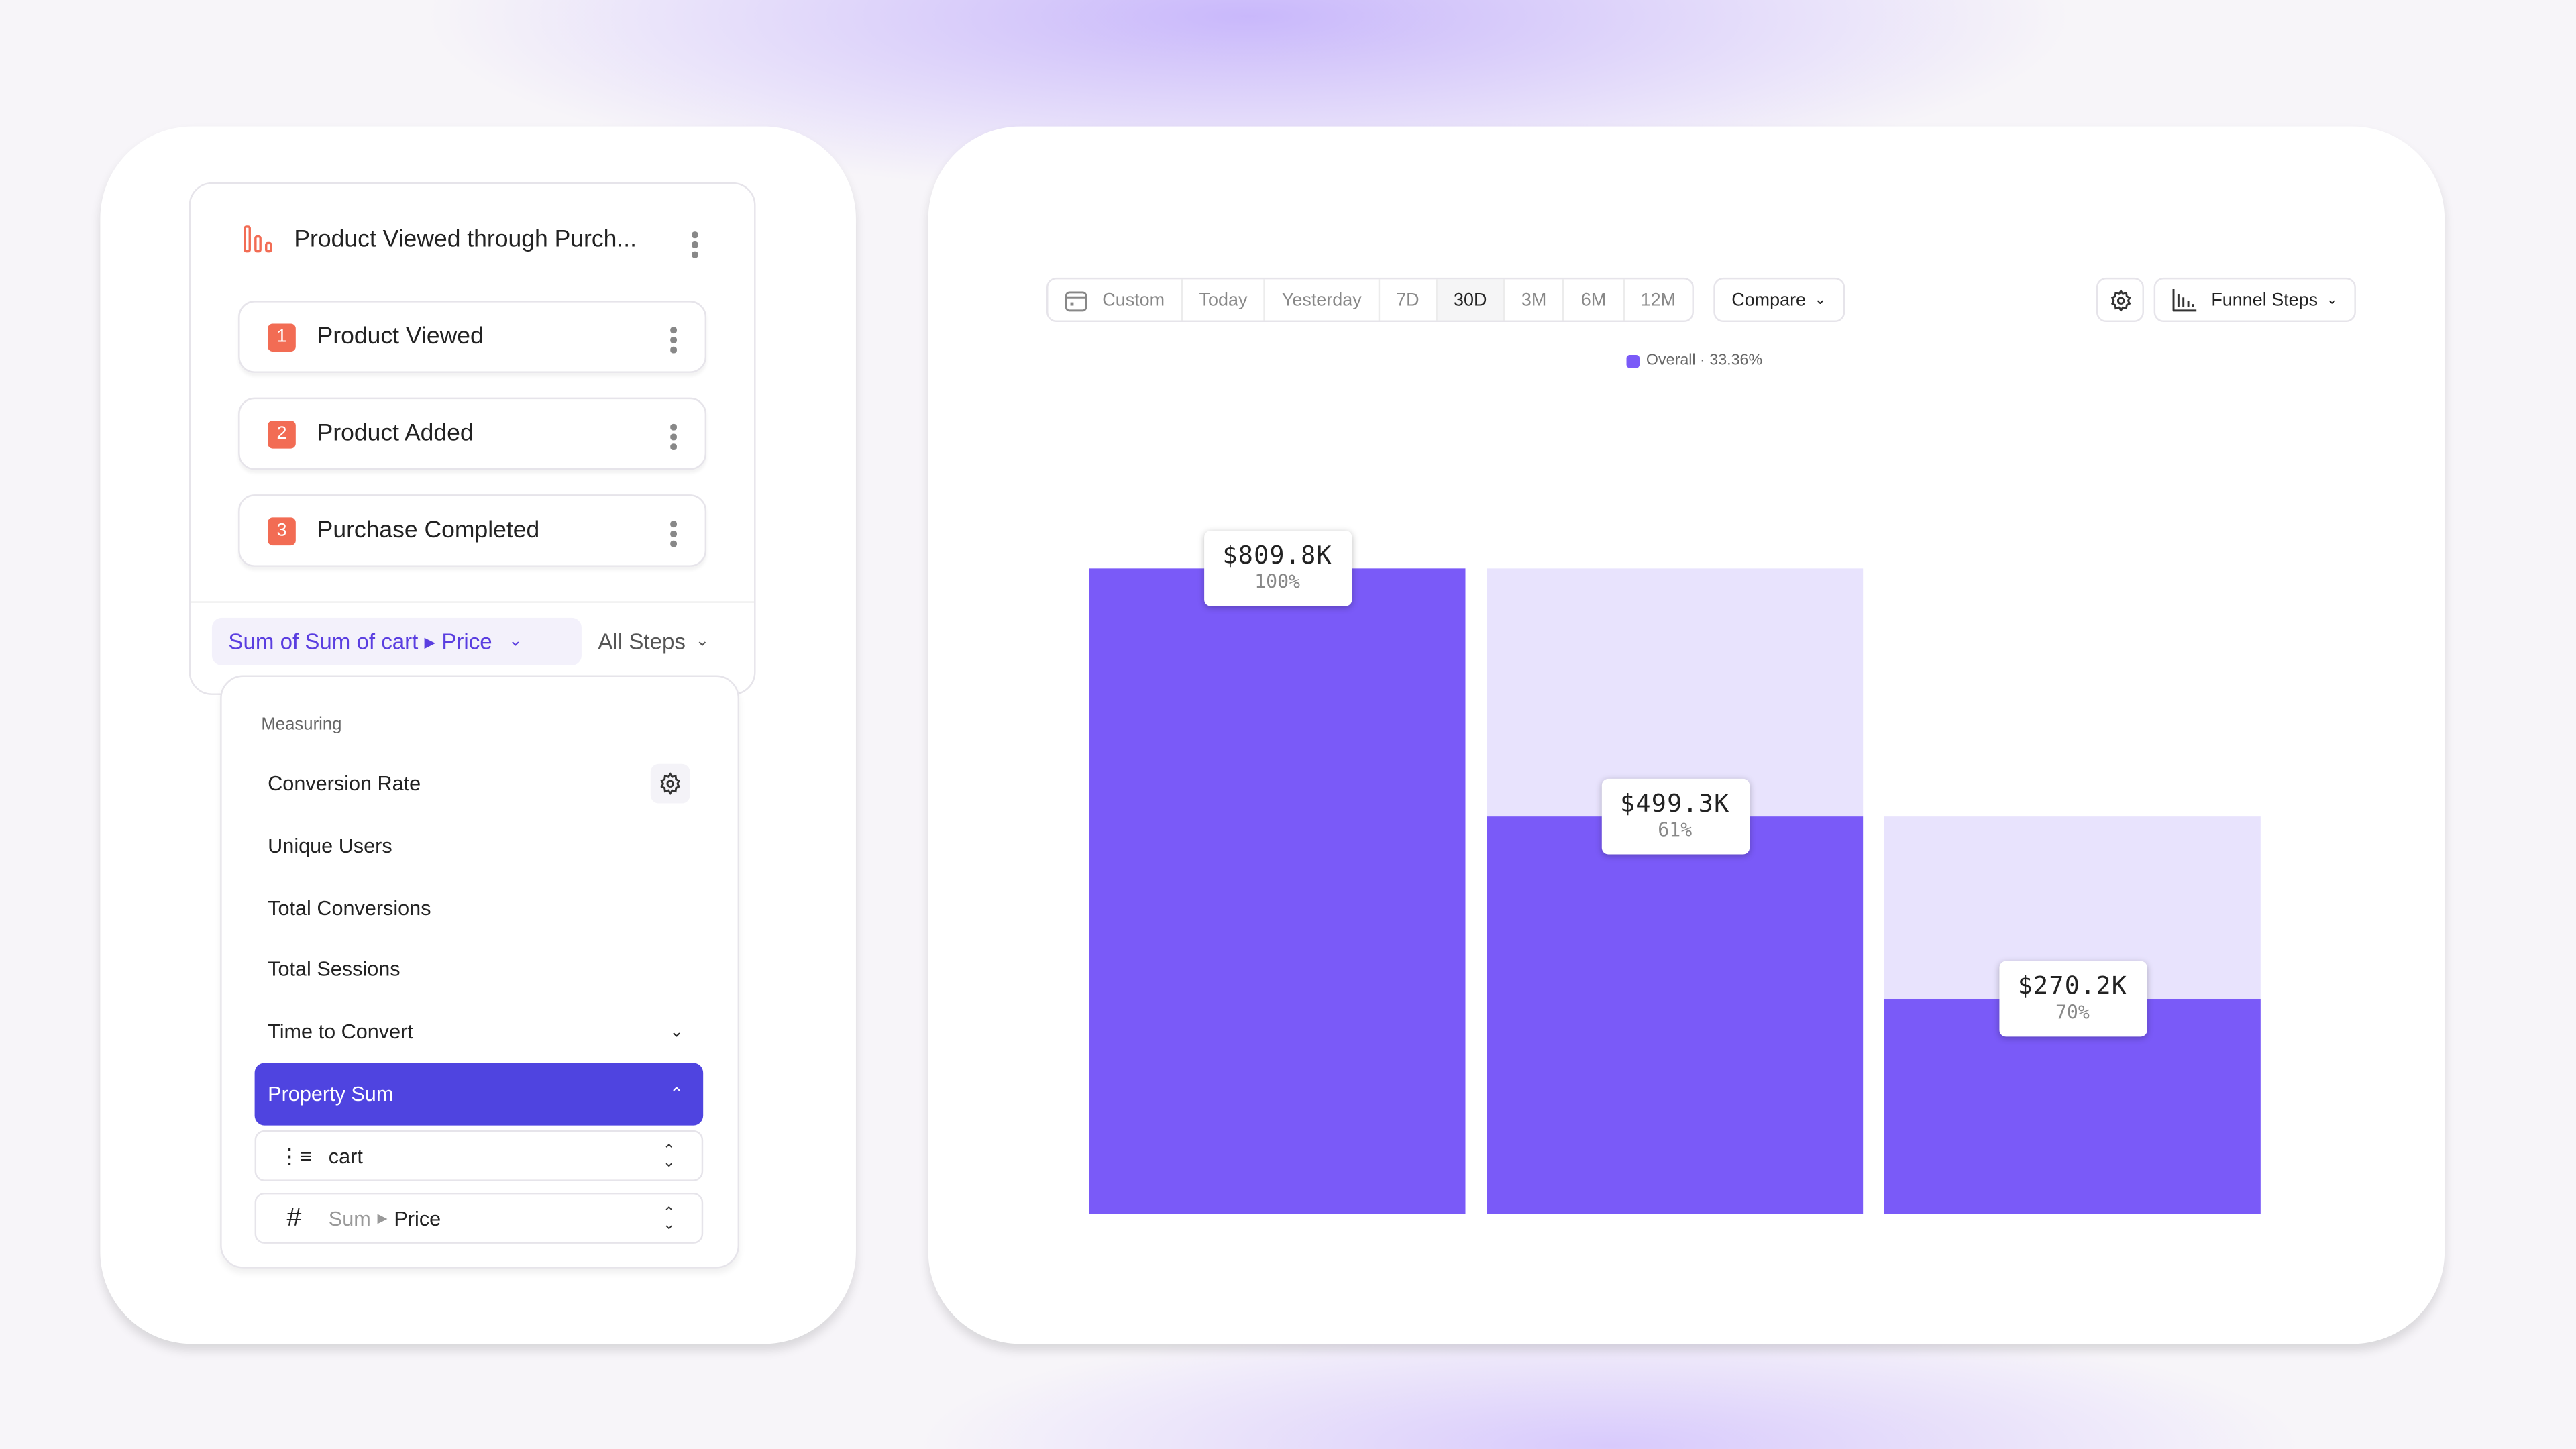  Describe the element at coordinates (642, 641) in the screenshot. I see `steps-selector-label: All Steps` at that location.